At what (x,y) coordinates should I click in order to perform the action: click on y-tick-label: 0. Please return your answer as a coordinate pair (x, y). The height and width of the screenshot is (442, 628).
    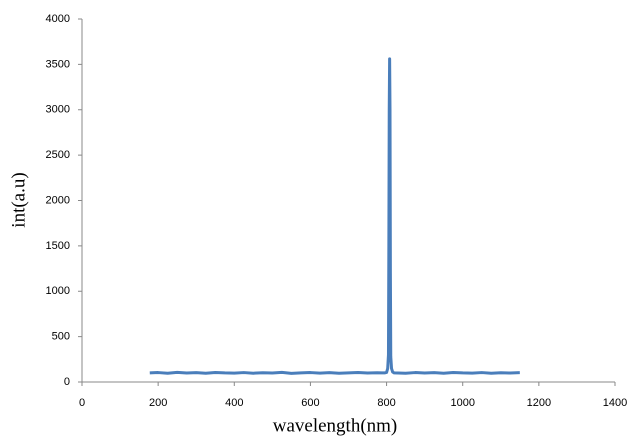
    Looking at the image, I should click on (67, 382).